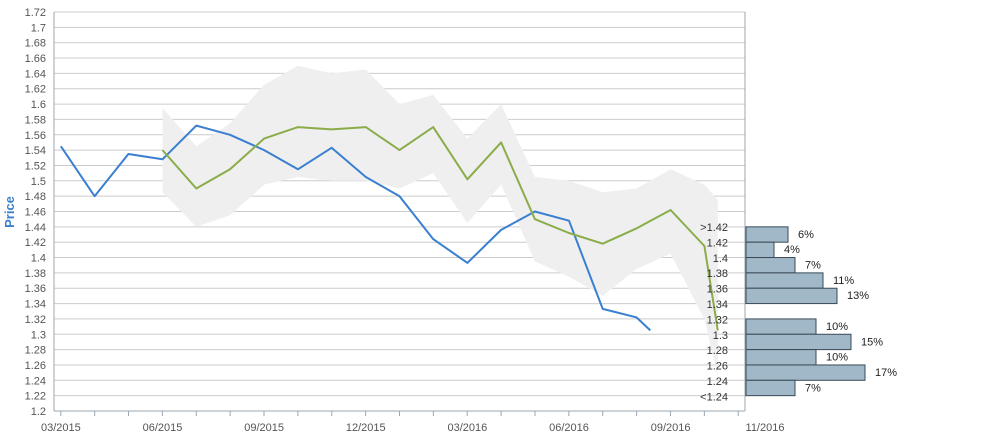  Describe the element at coordinates (38, 335) in the screenshot. I see `y-tick-label: 1.3` at that location.